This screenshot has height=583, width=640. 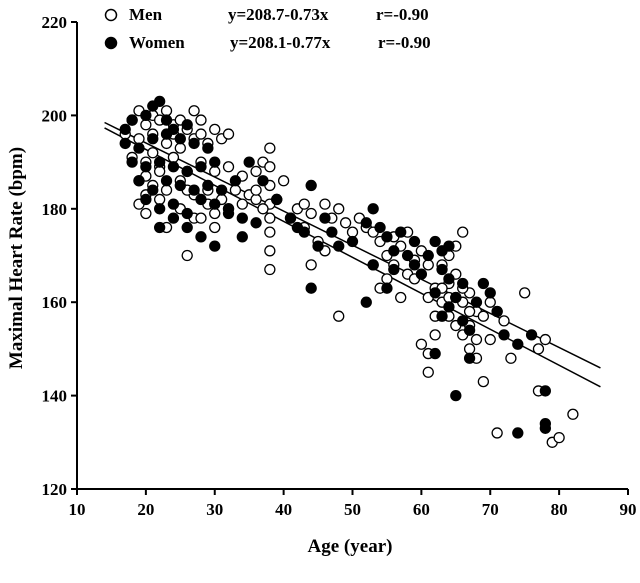 I want to click on x-tick-label: 30, so click(x=214, y=509).